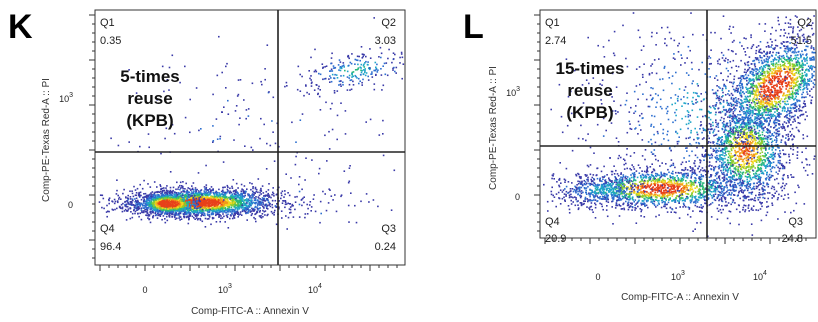 The width and height of the screenshot is (818, 322). What do you see at coordinates (315, 289) in the screenshot?
I see `panel-k-xtick-10000: 104` at bounding box center [315, 289].